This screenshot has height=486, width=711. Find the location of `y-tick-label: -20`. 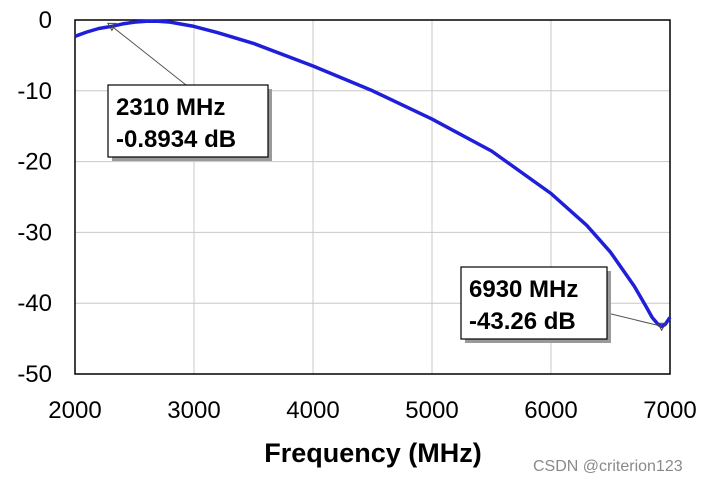

y-tick-label: -20 is located at coordinates (34, 162).